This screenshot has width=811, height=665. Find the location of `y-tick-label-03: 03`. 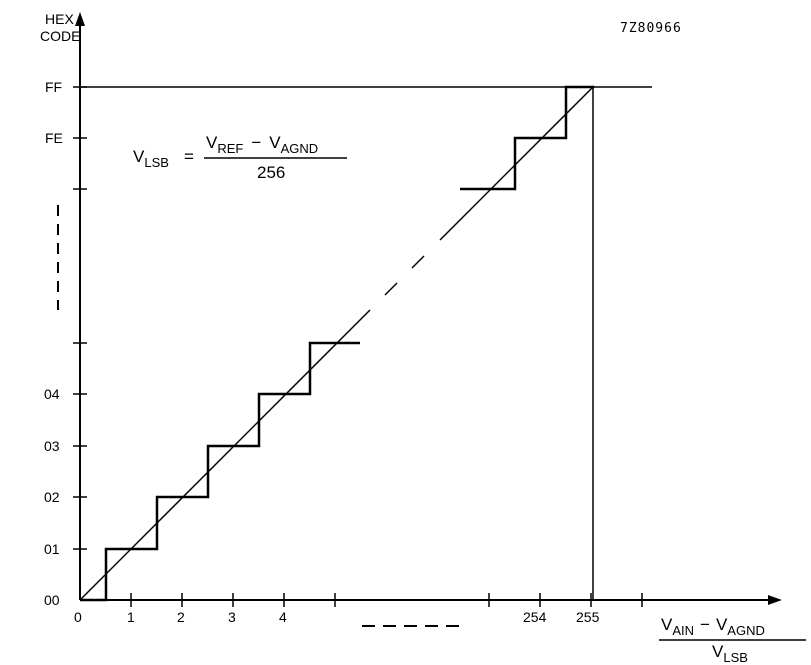

y-tick-label-03: 03 is located at coordinates (52, 446).